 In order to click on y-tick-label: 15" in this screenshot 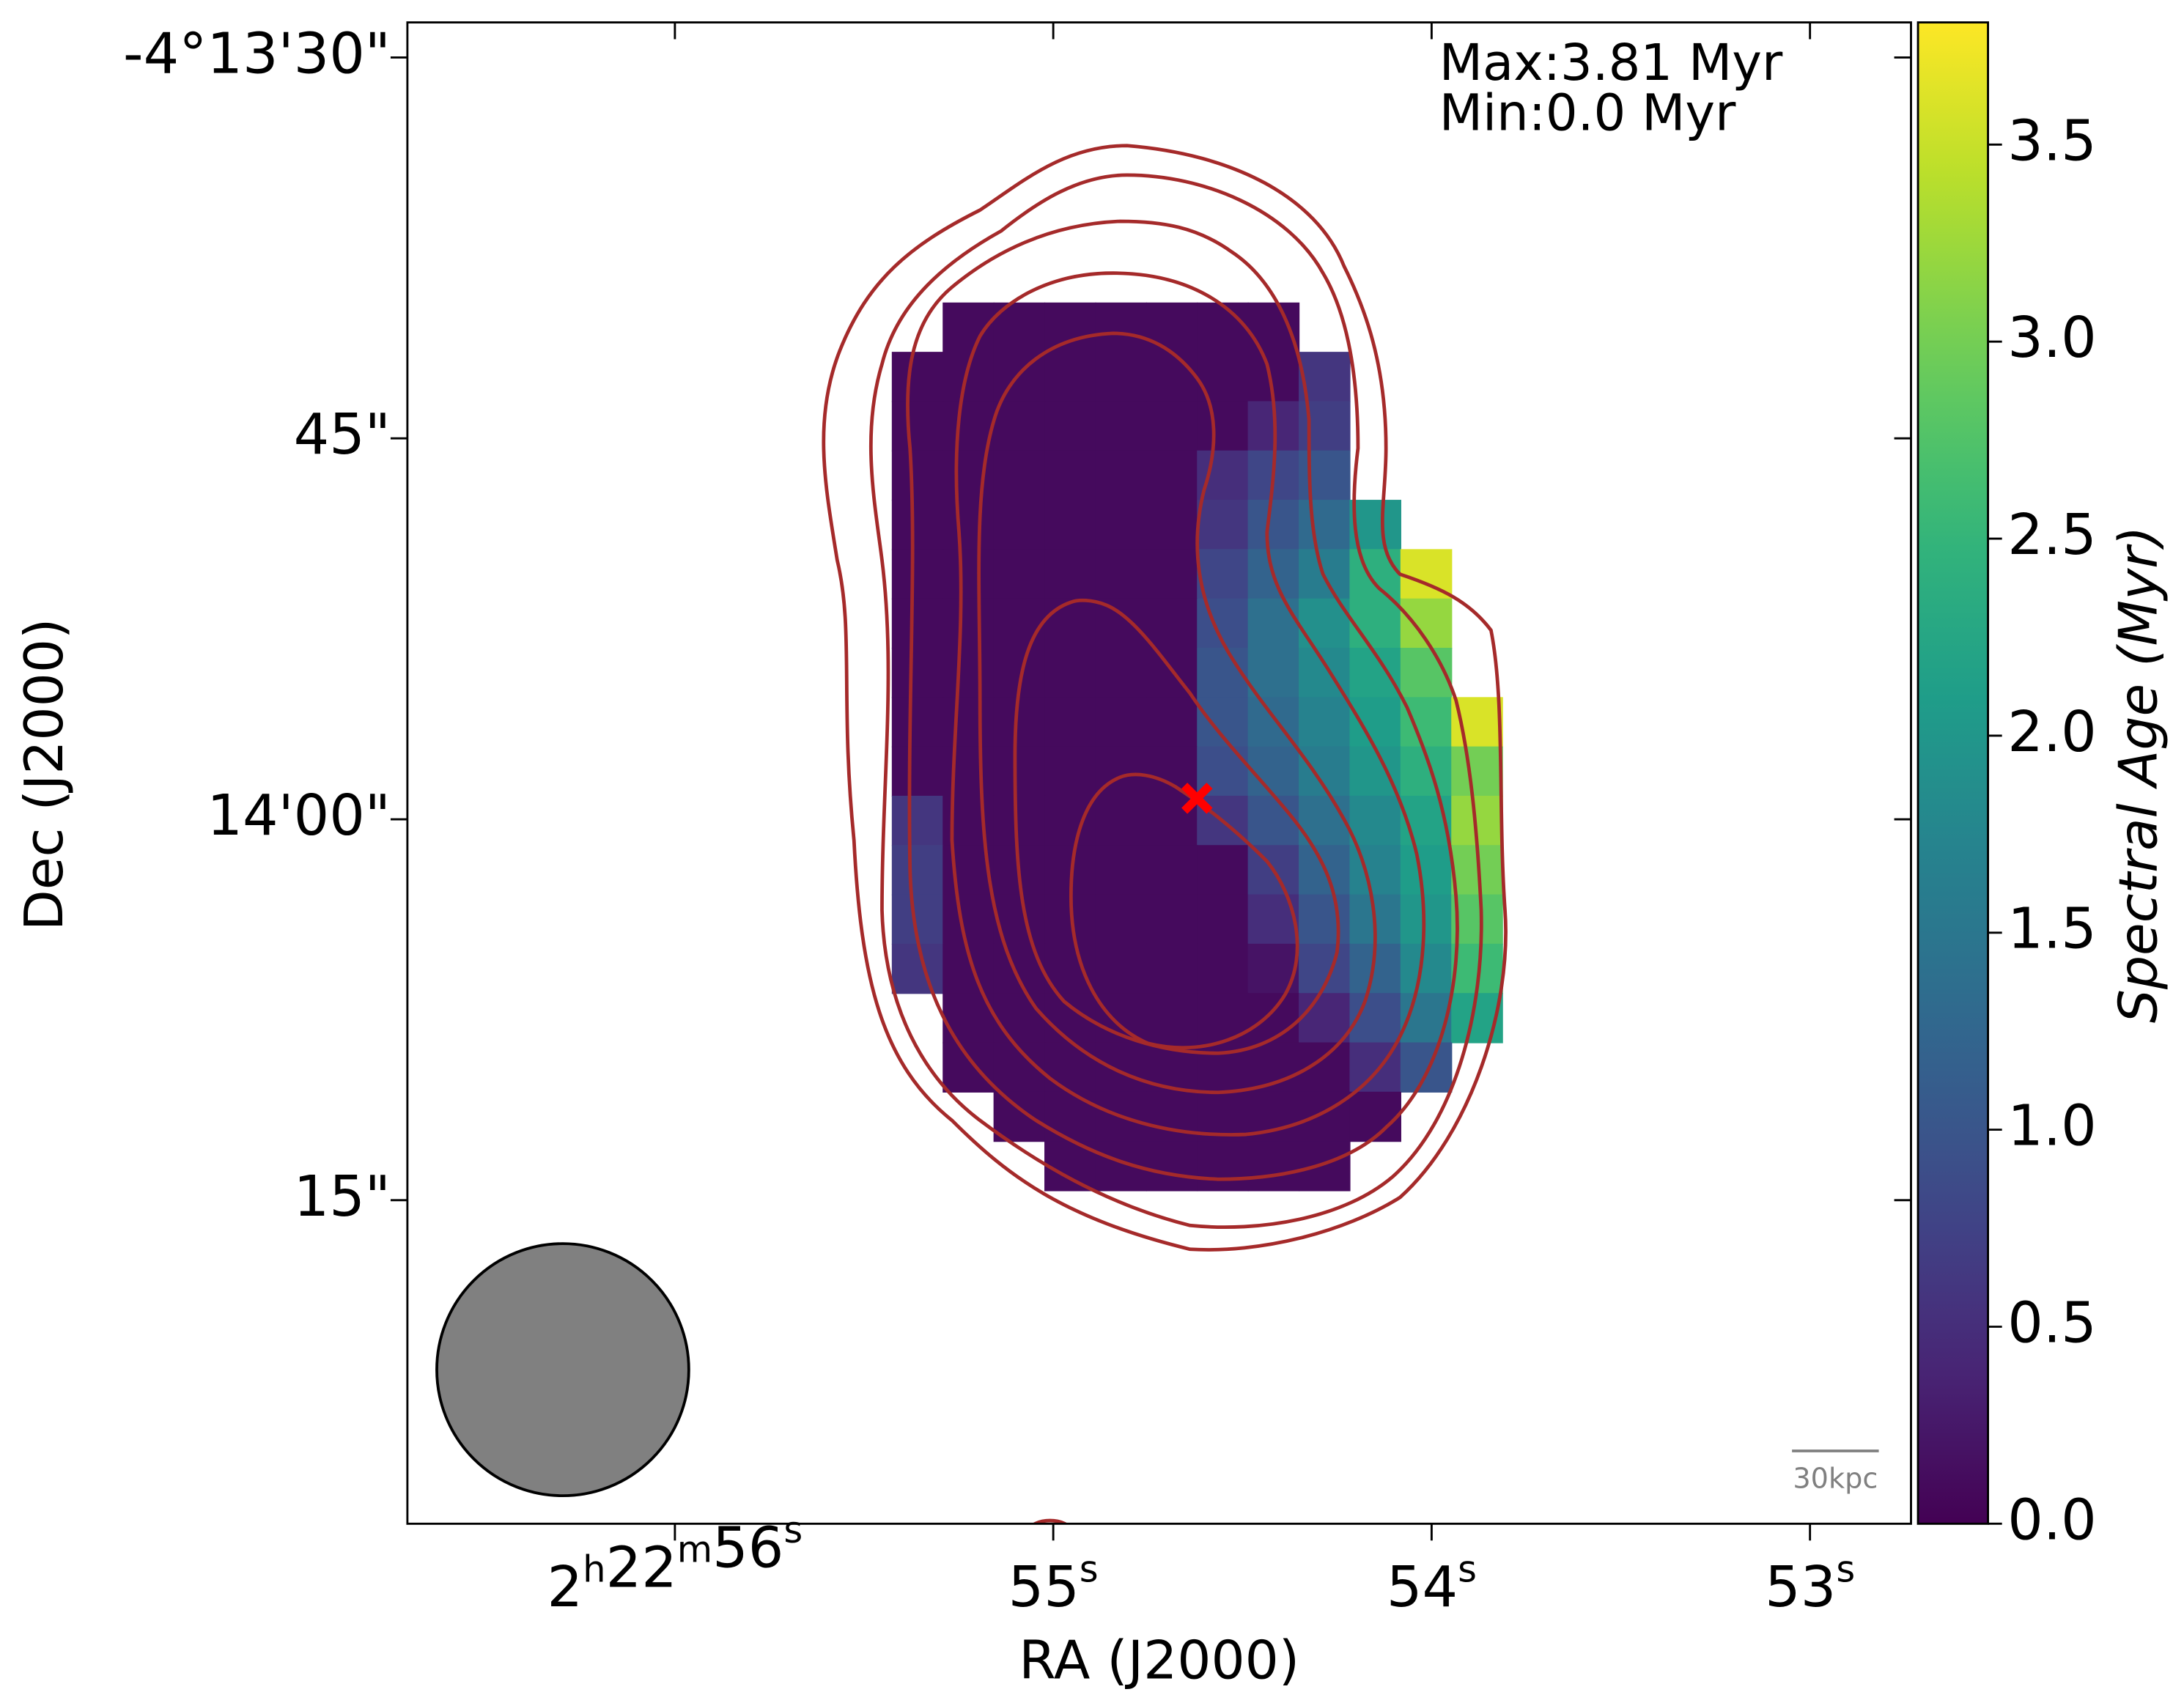, I will do `click(343, 1197)`.